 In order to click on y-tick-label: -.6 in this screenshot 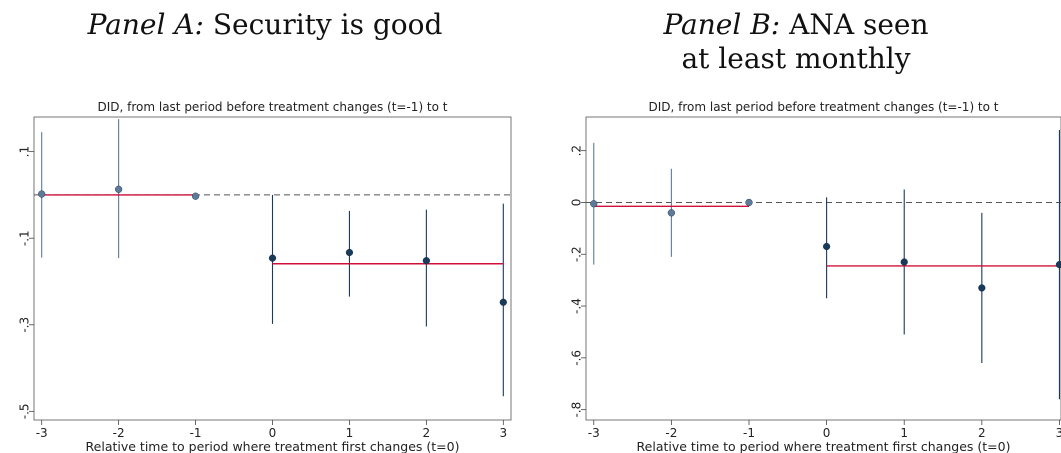, I will do `click(577, 358)`.